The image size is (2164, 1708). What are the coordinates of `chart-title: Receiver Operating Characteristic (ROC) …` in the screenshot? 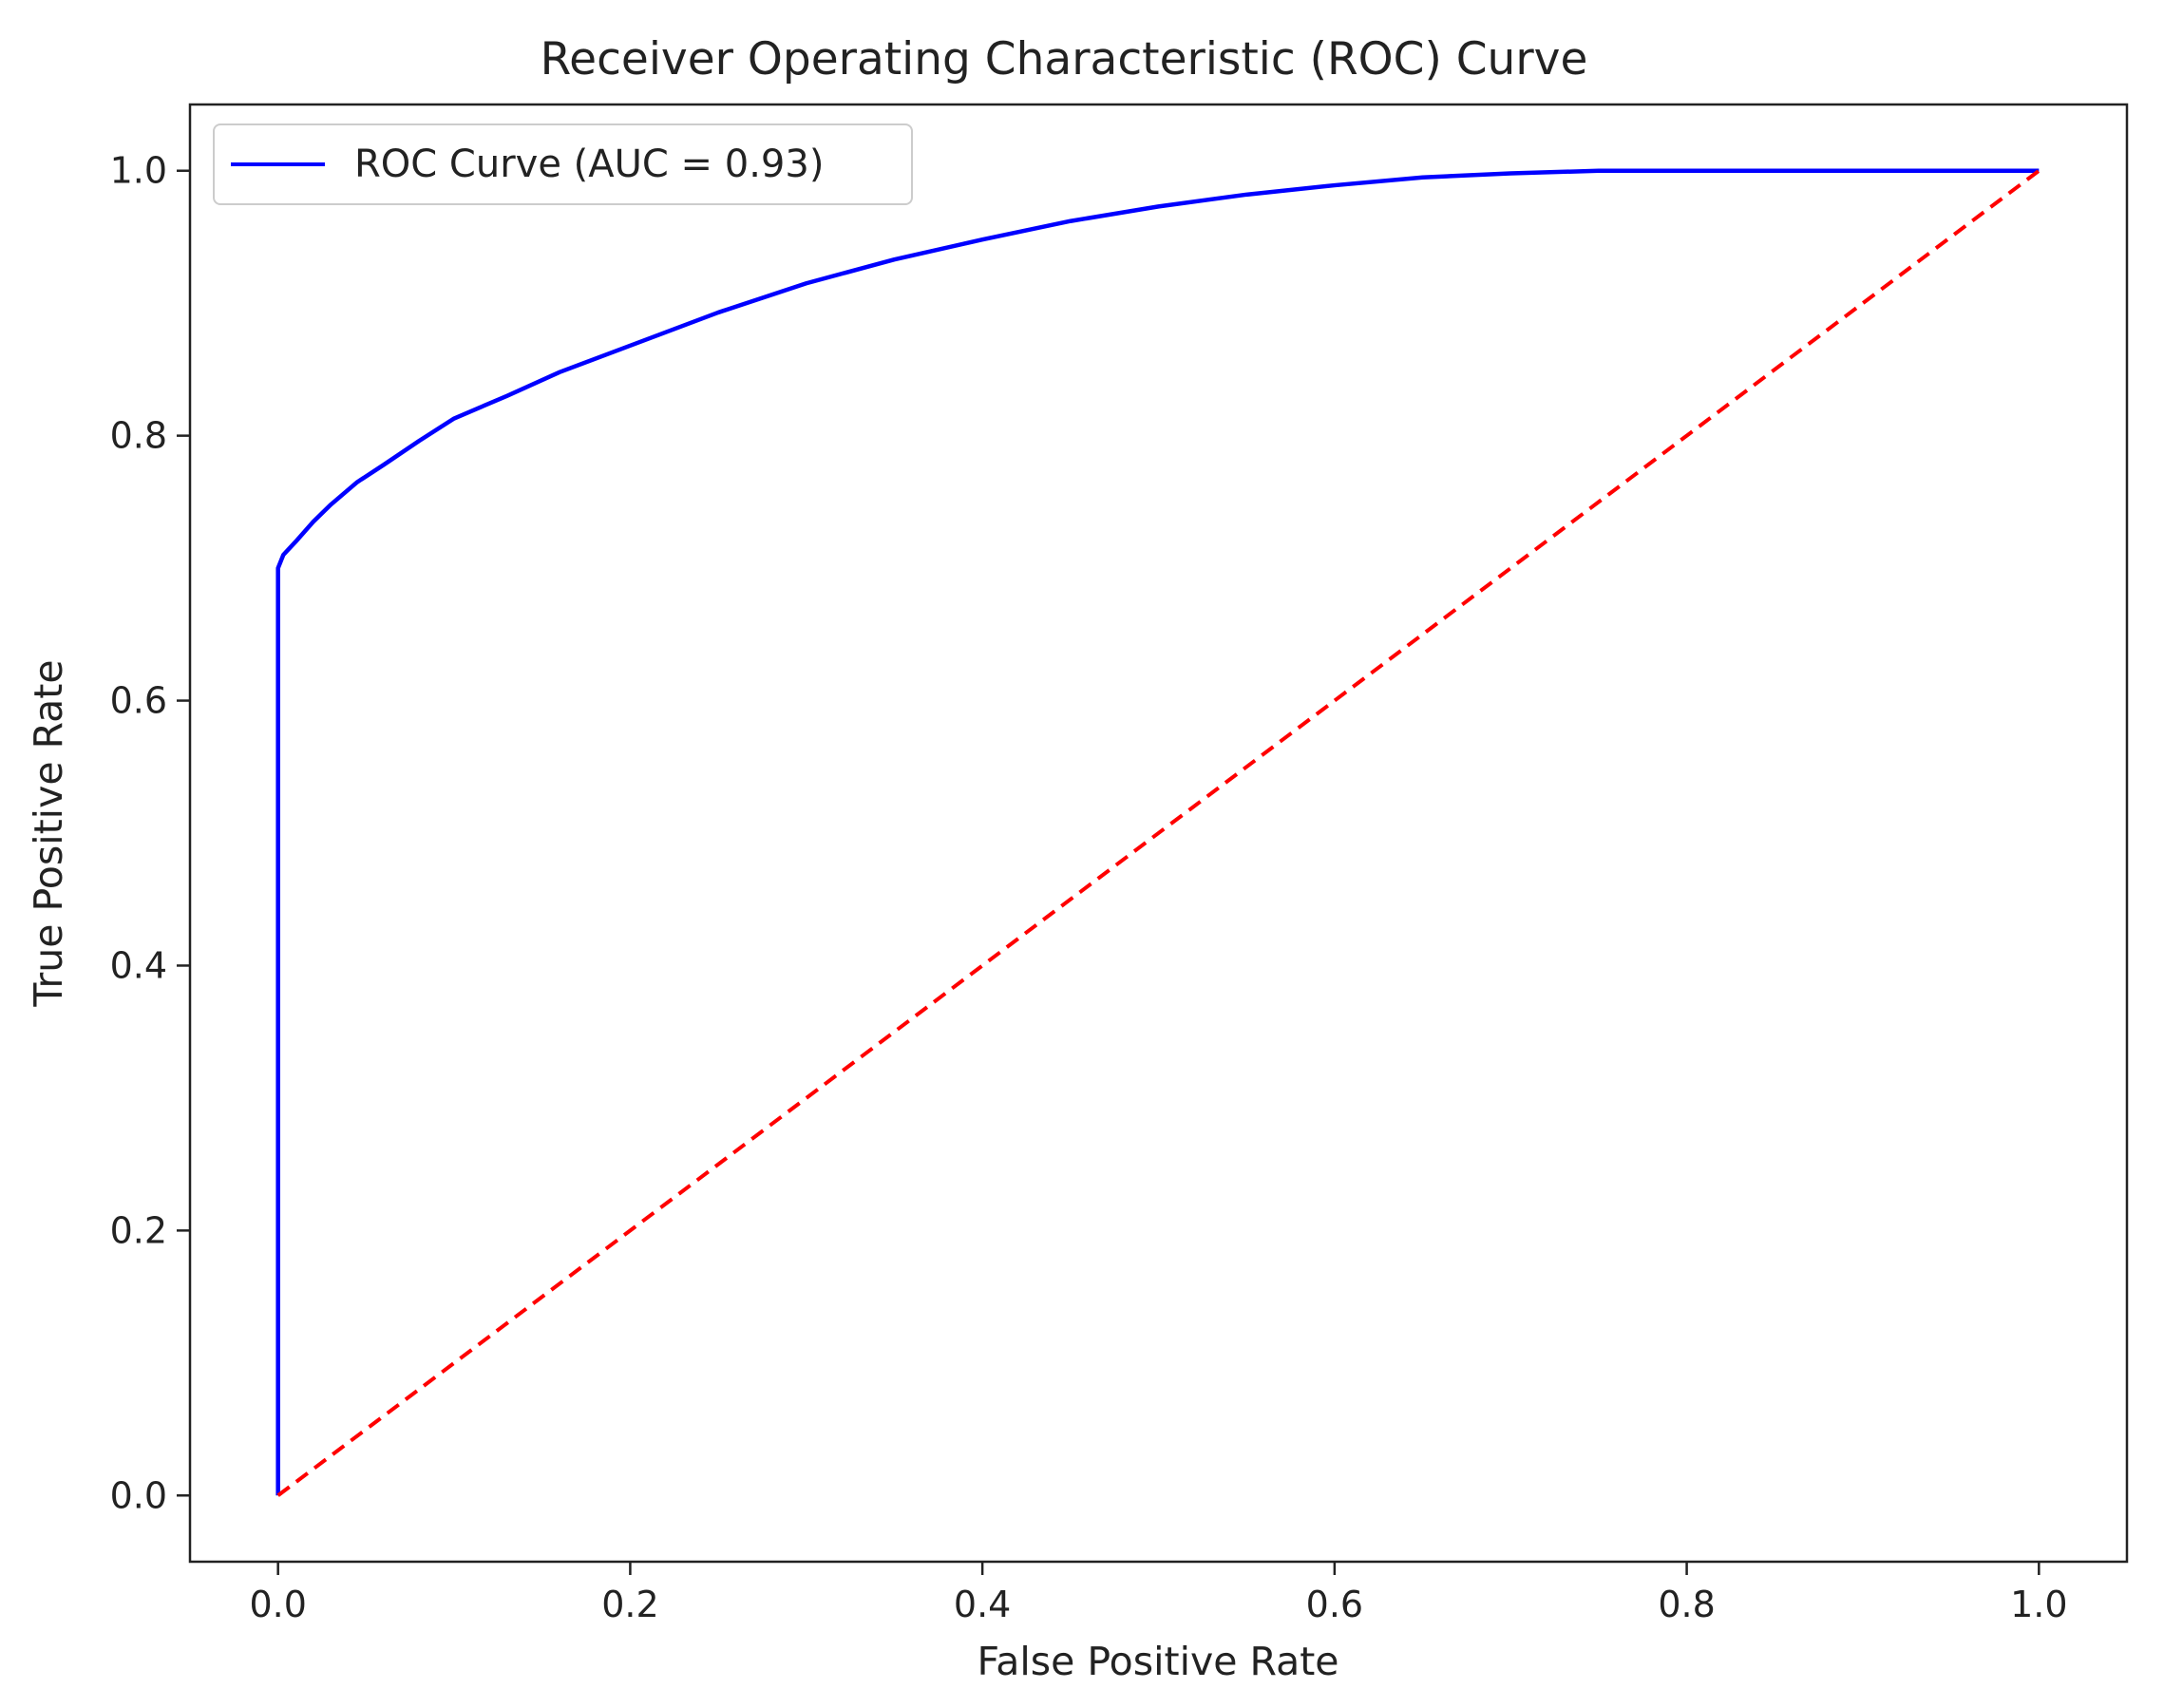 It's located at (1064, 59).